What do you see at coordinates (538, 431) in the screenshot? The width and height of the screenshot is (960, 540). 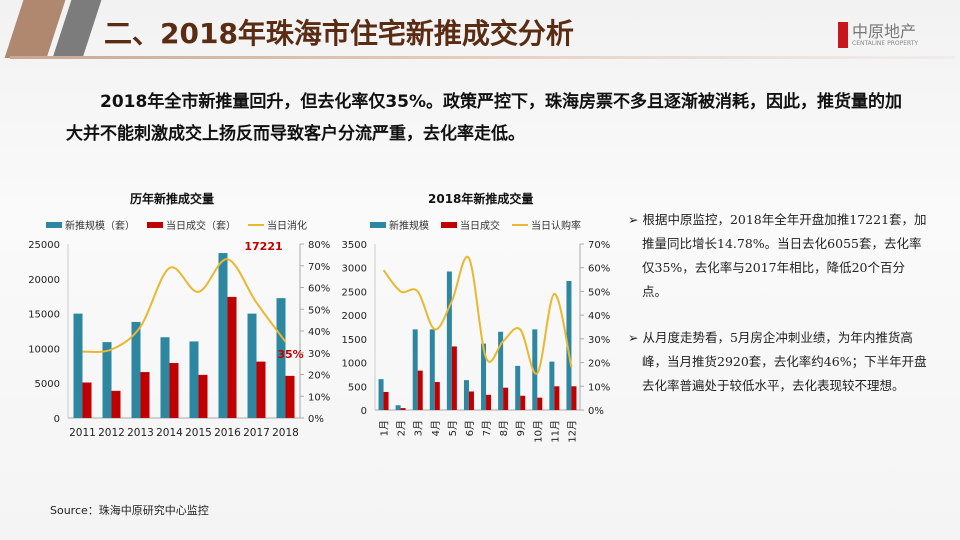 I see `x-tick-label: 10月` at bounding box center [538, 431].